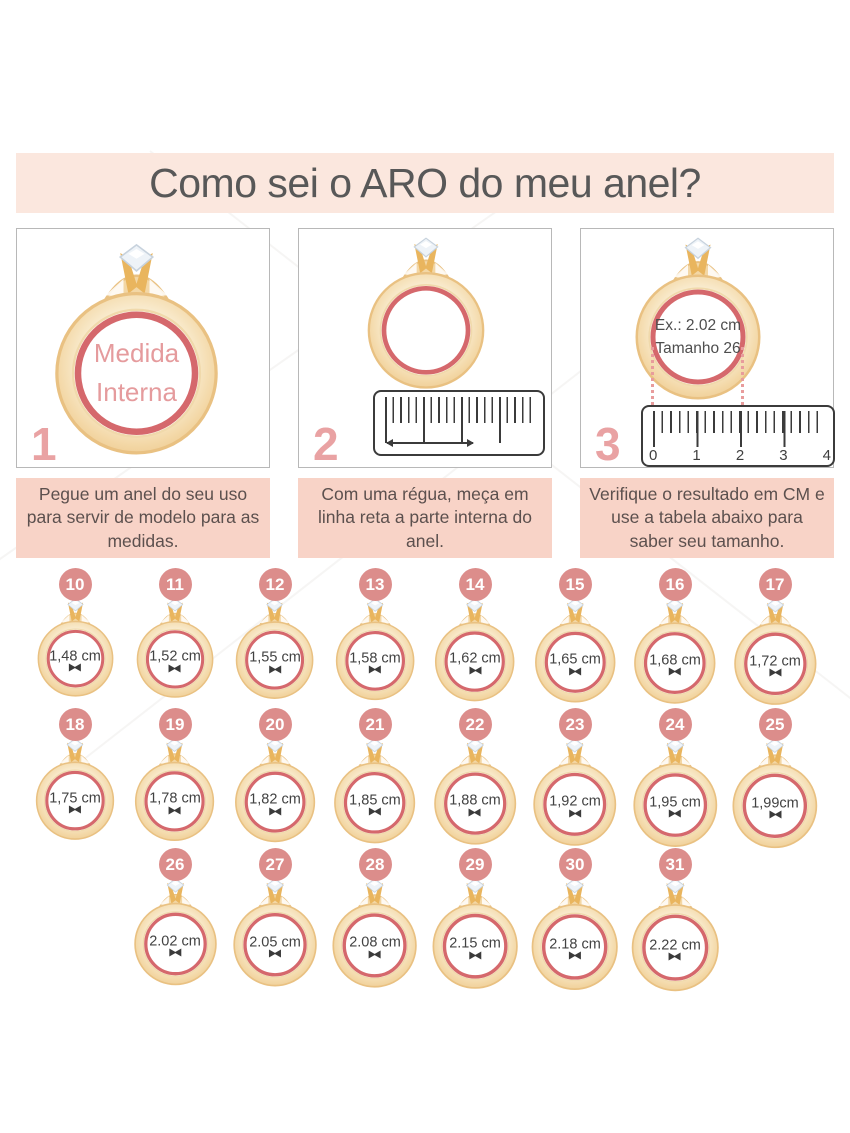  I want to click on size-badge: 11, so click(175, 584).